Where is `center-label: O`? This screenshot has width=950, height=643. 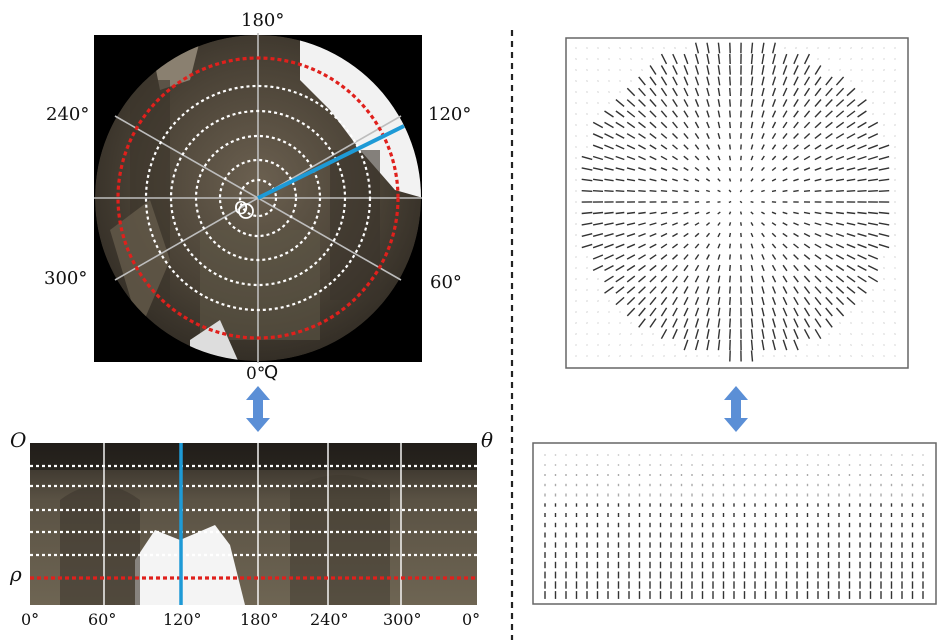 center-label: O is located at coordinates (241, 208).